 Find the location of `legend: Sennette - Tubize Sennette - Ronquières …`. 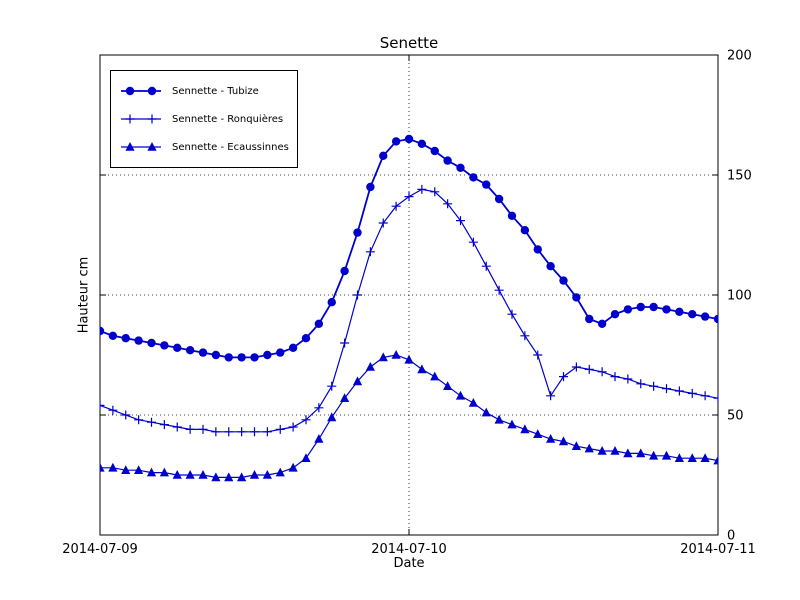

legend: Sennette - Tubize Sennette - Ronquières … is located at coordinates (204, 119).